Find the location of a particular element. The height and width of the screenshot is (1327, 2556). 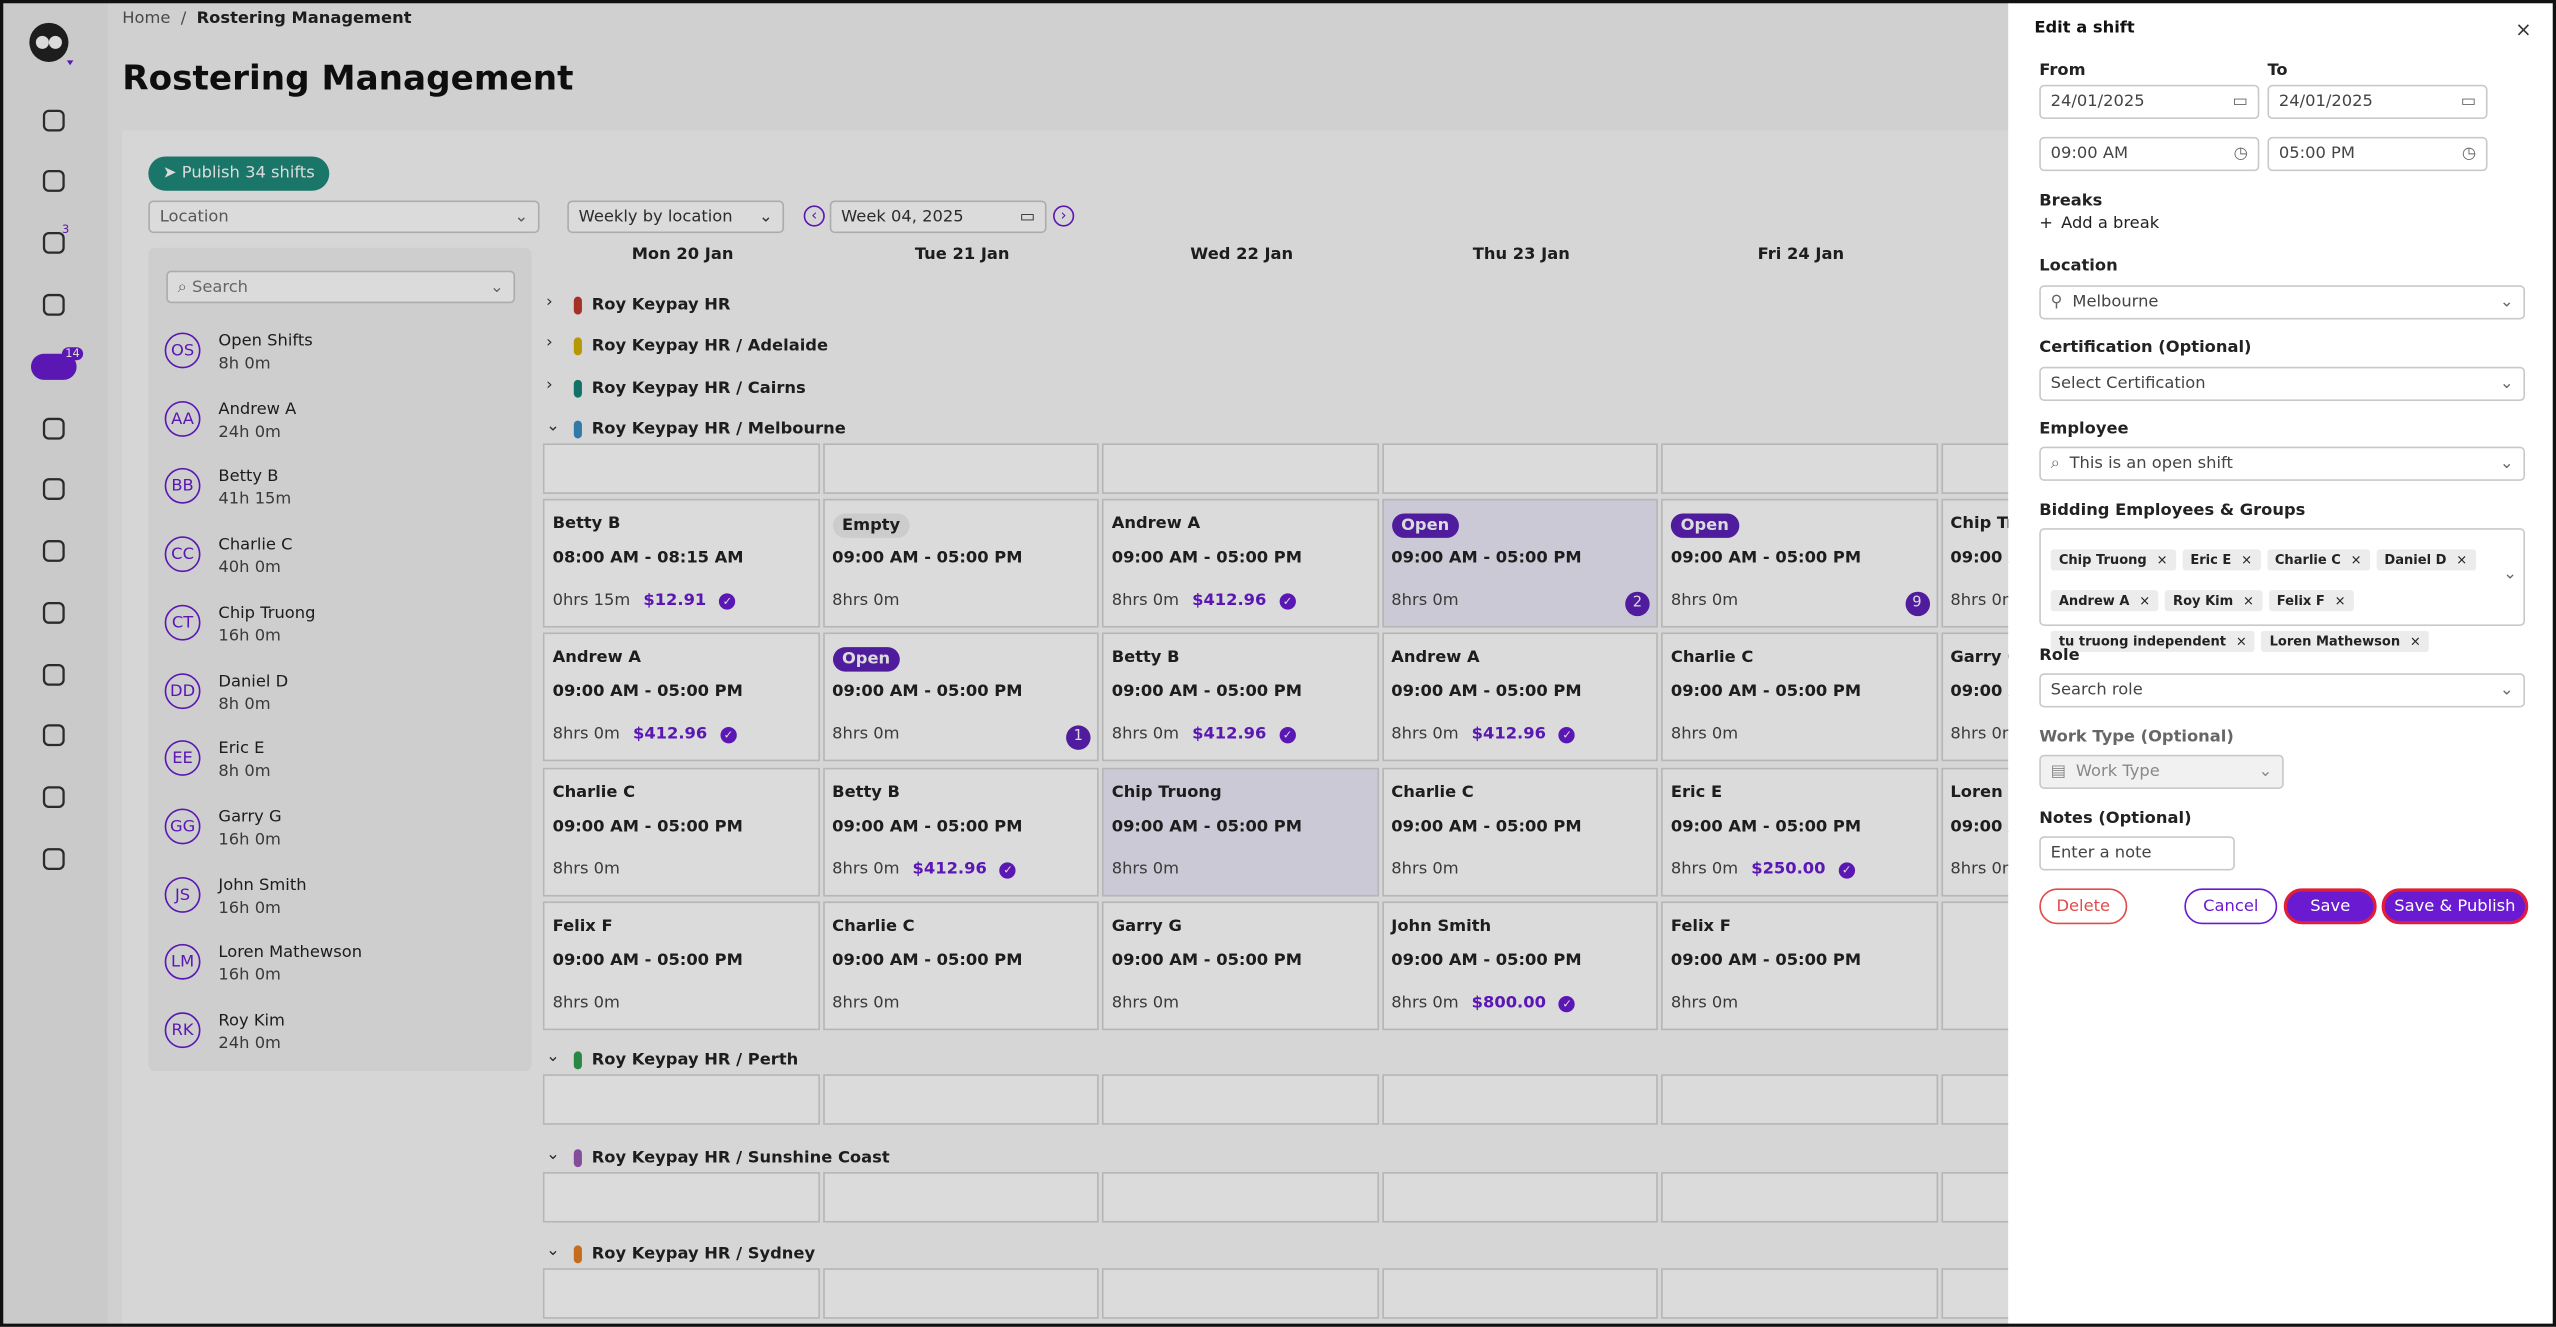

next-week: › is located at coordinates (1064, 216).